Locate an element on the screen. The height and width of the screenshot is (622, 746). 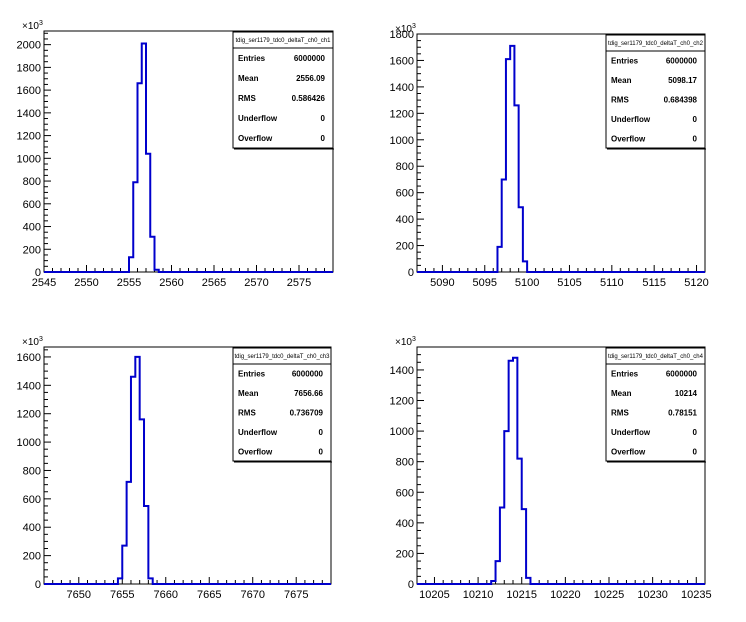
x-tick-label: 2570 is located at coordinates (256, 283).